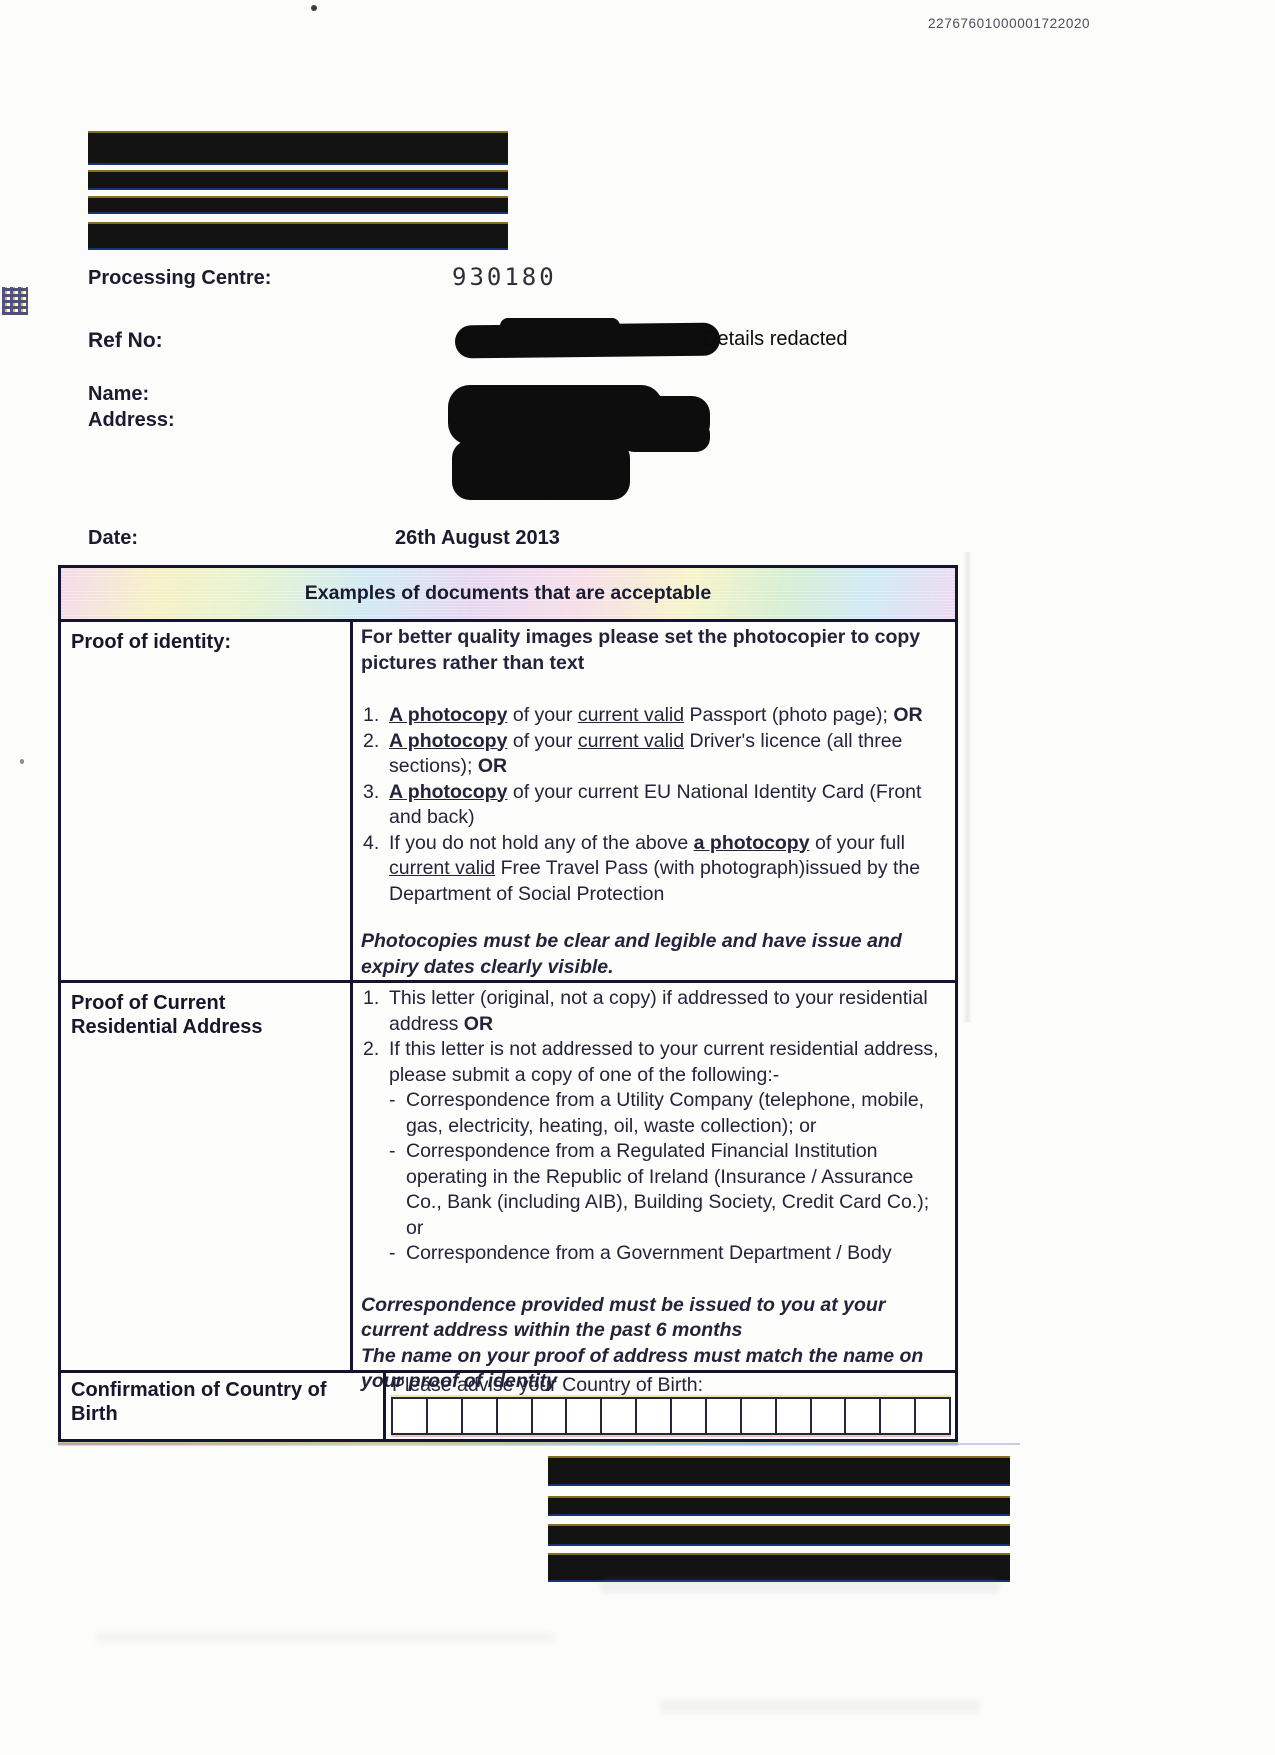  I want to click on date-label: Date:, so click(113, 538).